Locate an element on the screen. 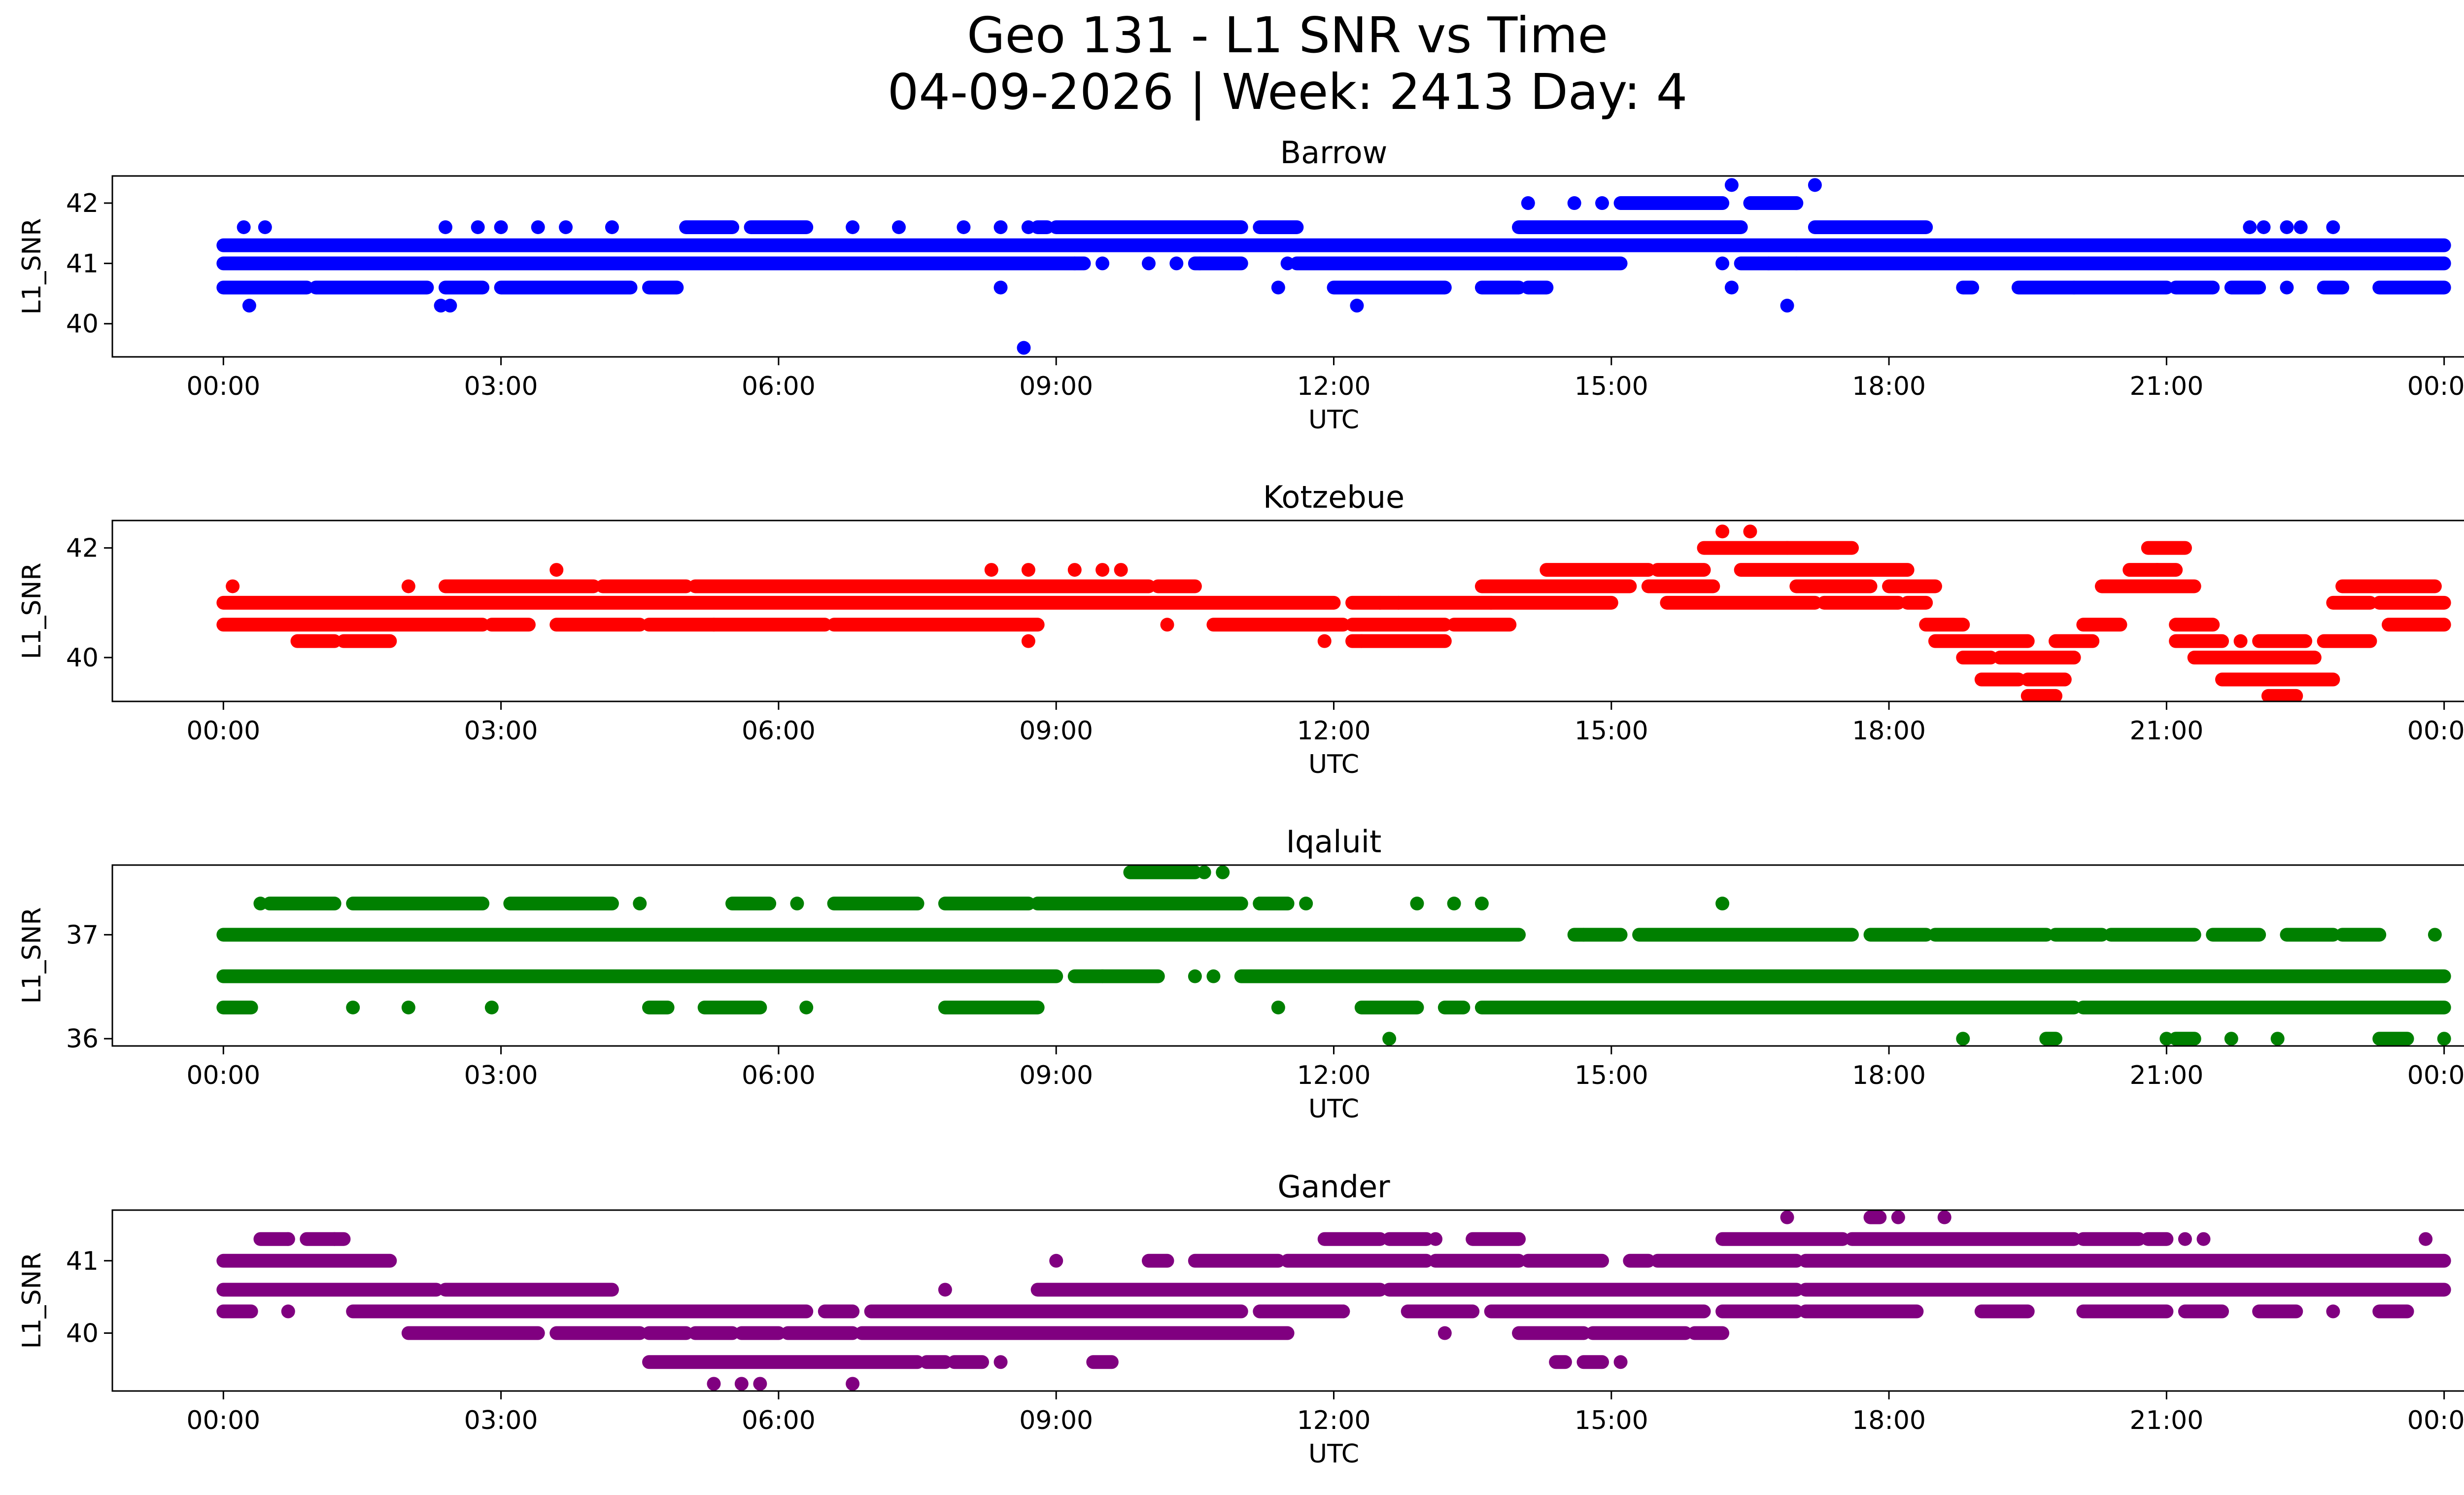 Image resolution: width=2464 pixels, height=1495 pixels. axes-frame is located at coordinates (1287, 955).